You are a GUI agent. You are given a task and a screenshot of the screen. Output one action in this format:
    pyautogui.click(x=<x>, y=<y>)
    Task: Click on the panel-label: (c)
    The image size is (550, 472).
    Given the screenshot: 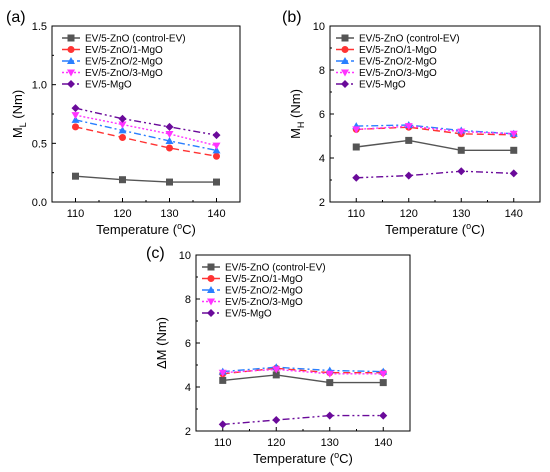 What is the action you would take?
    pyautogui.click(x=155, y=253)
    